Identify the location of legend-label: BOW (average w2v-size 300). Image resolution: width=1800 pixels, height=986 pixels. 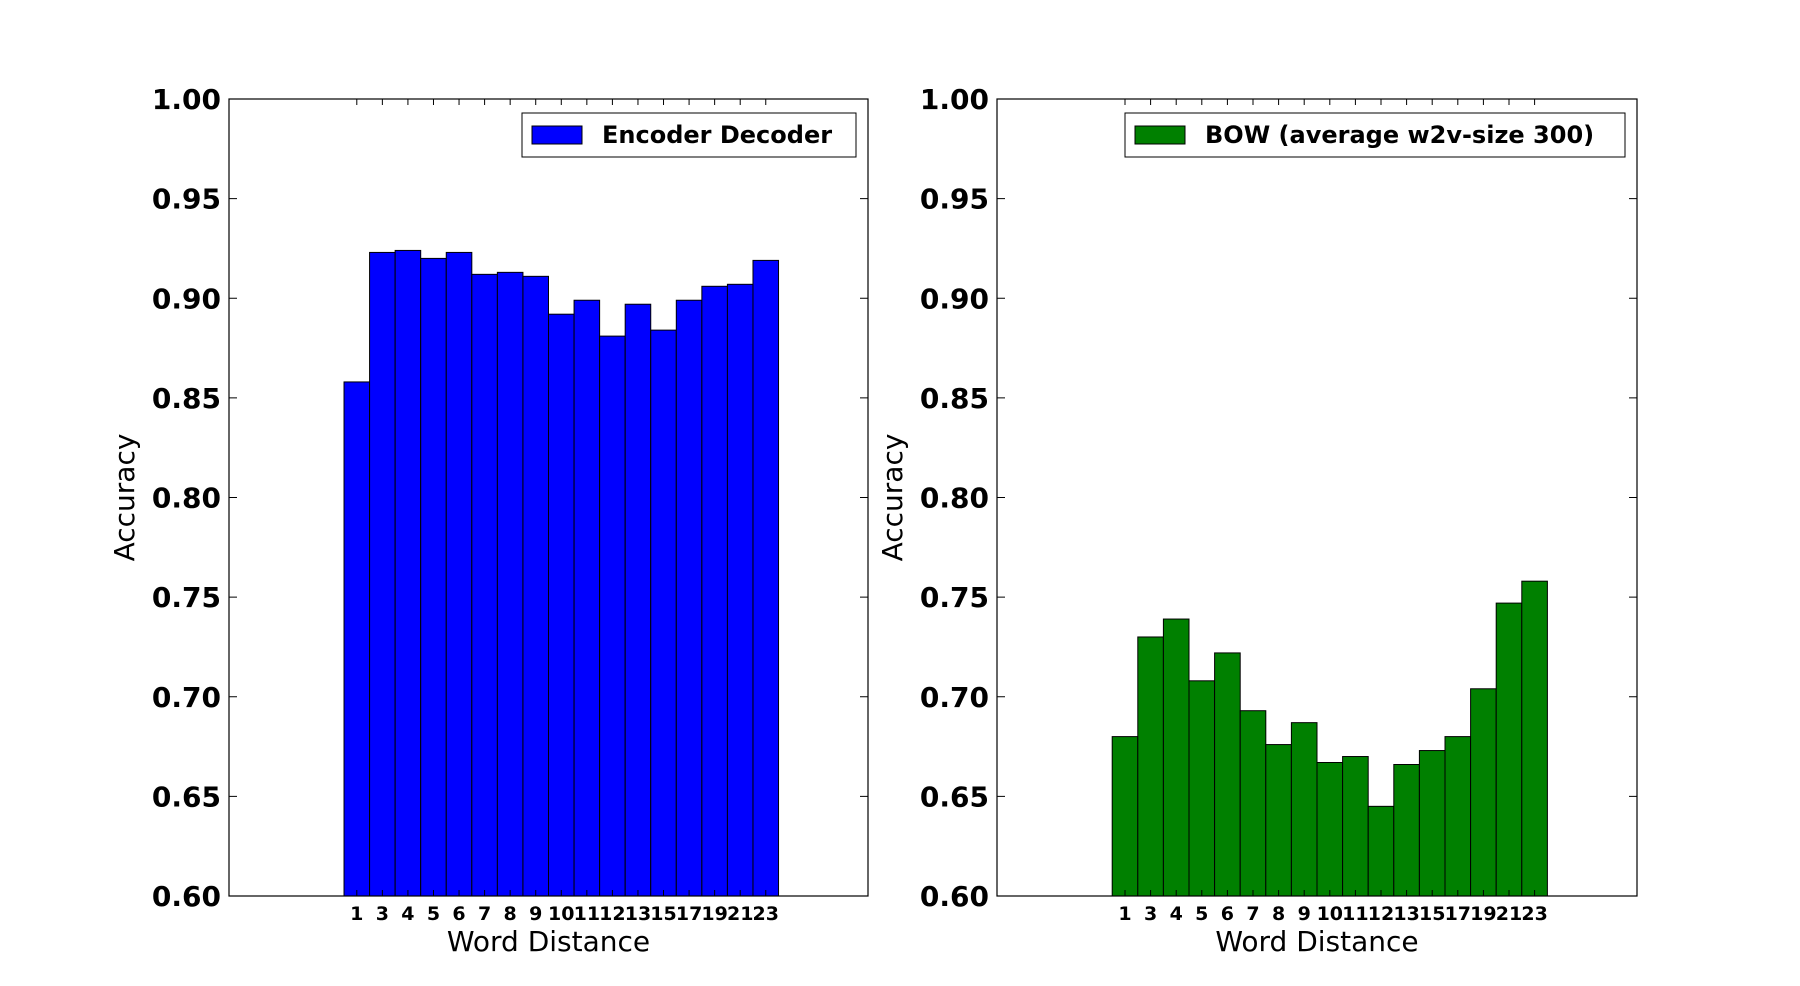
(1399, 135).